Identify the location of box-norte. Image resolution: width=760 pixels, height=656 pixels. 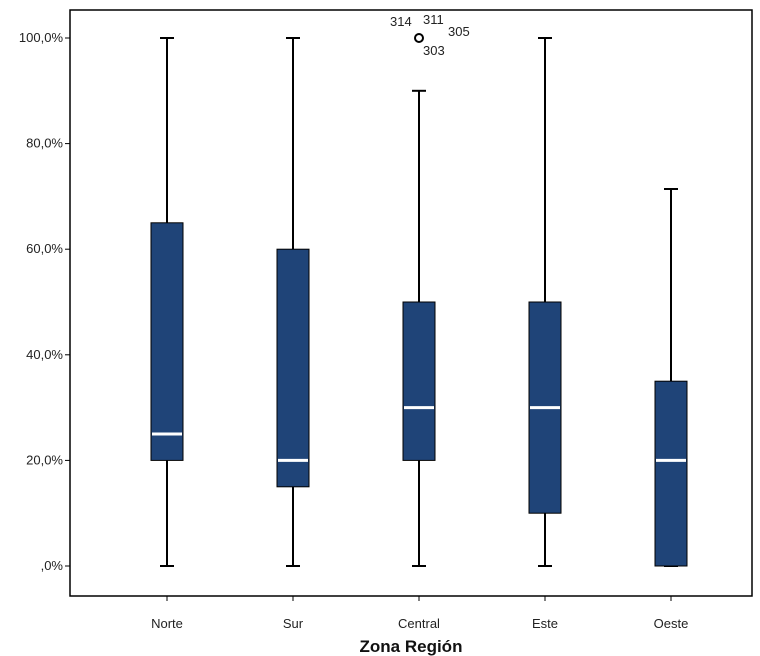
(167, 302).